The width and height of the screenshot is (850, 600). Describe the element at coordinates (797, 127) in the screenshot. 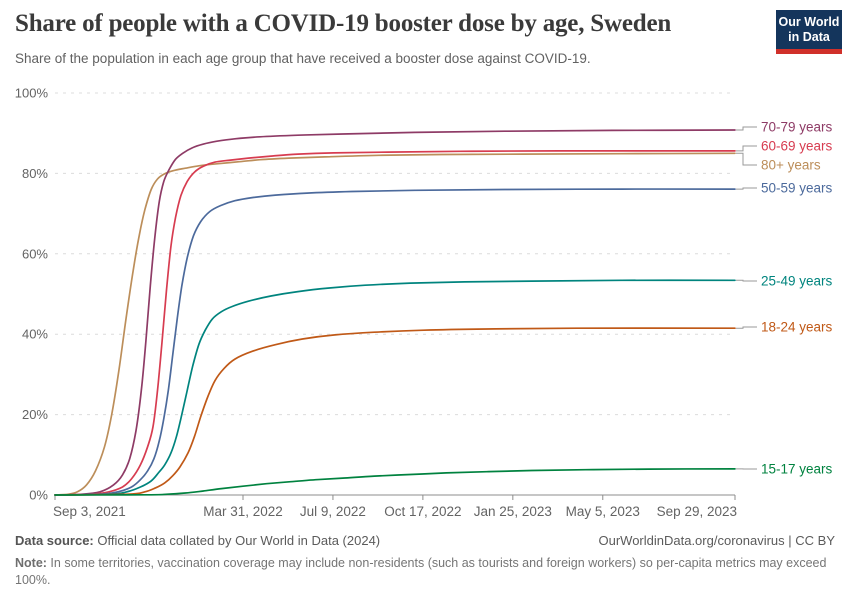

I see `legend-label-70-79-years: 70-79 years` at that location.